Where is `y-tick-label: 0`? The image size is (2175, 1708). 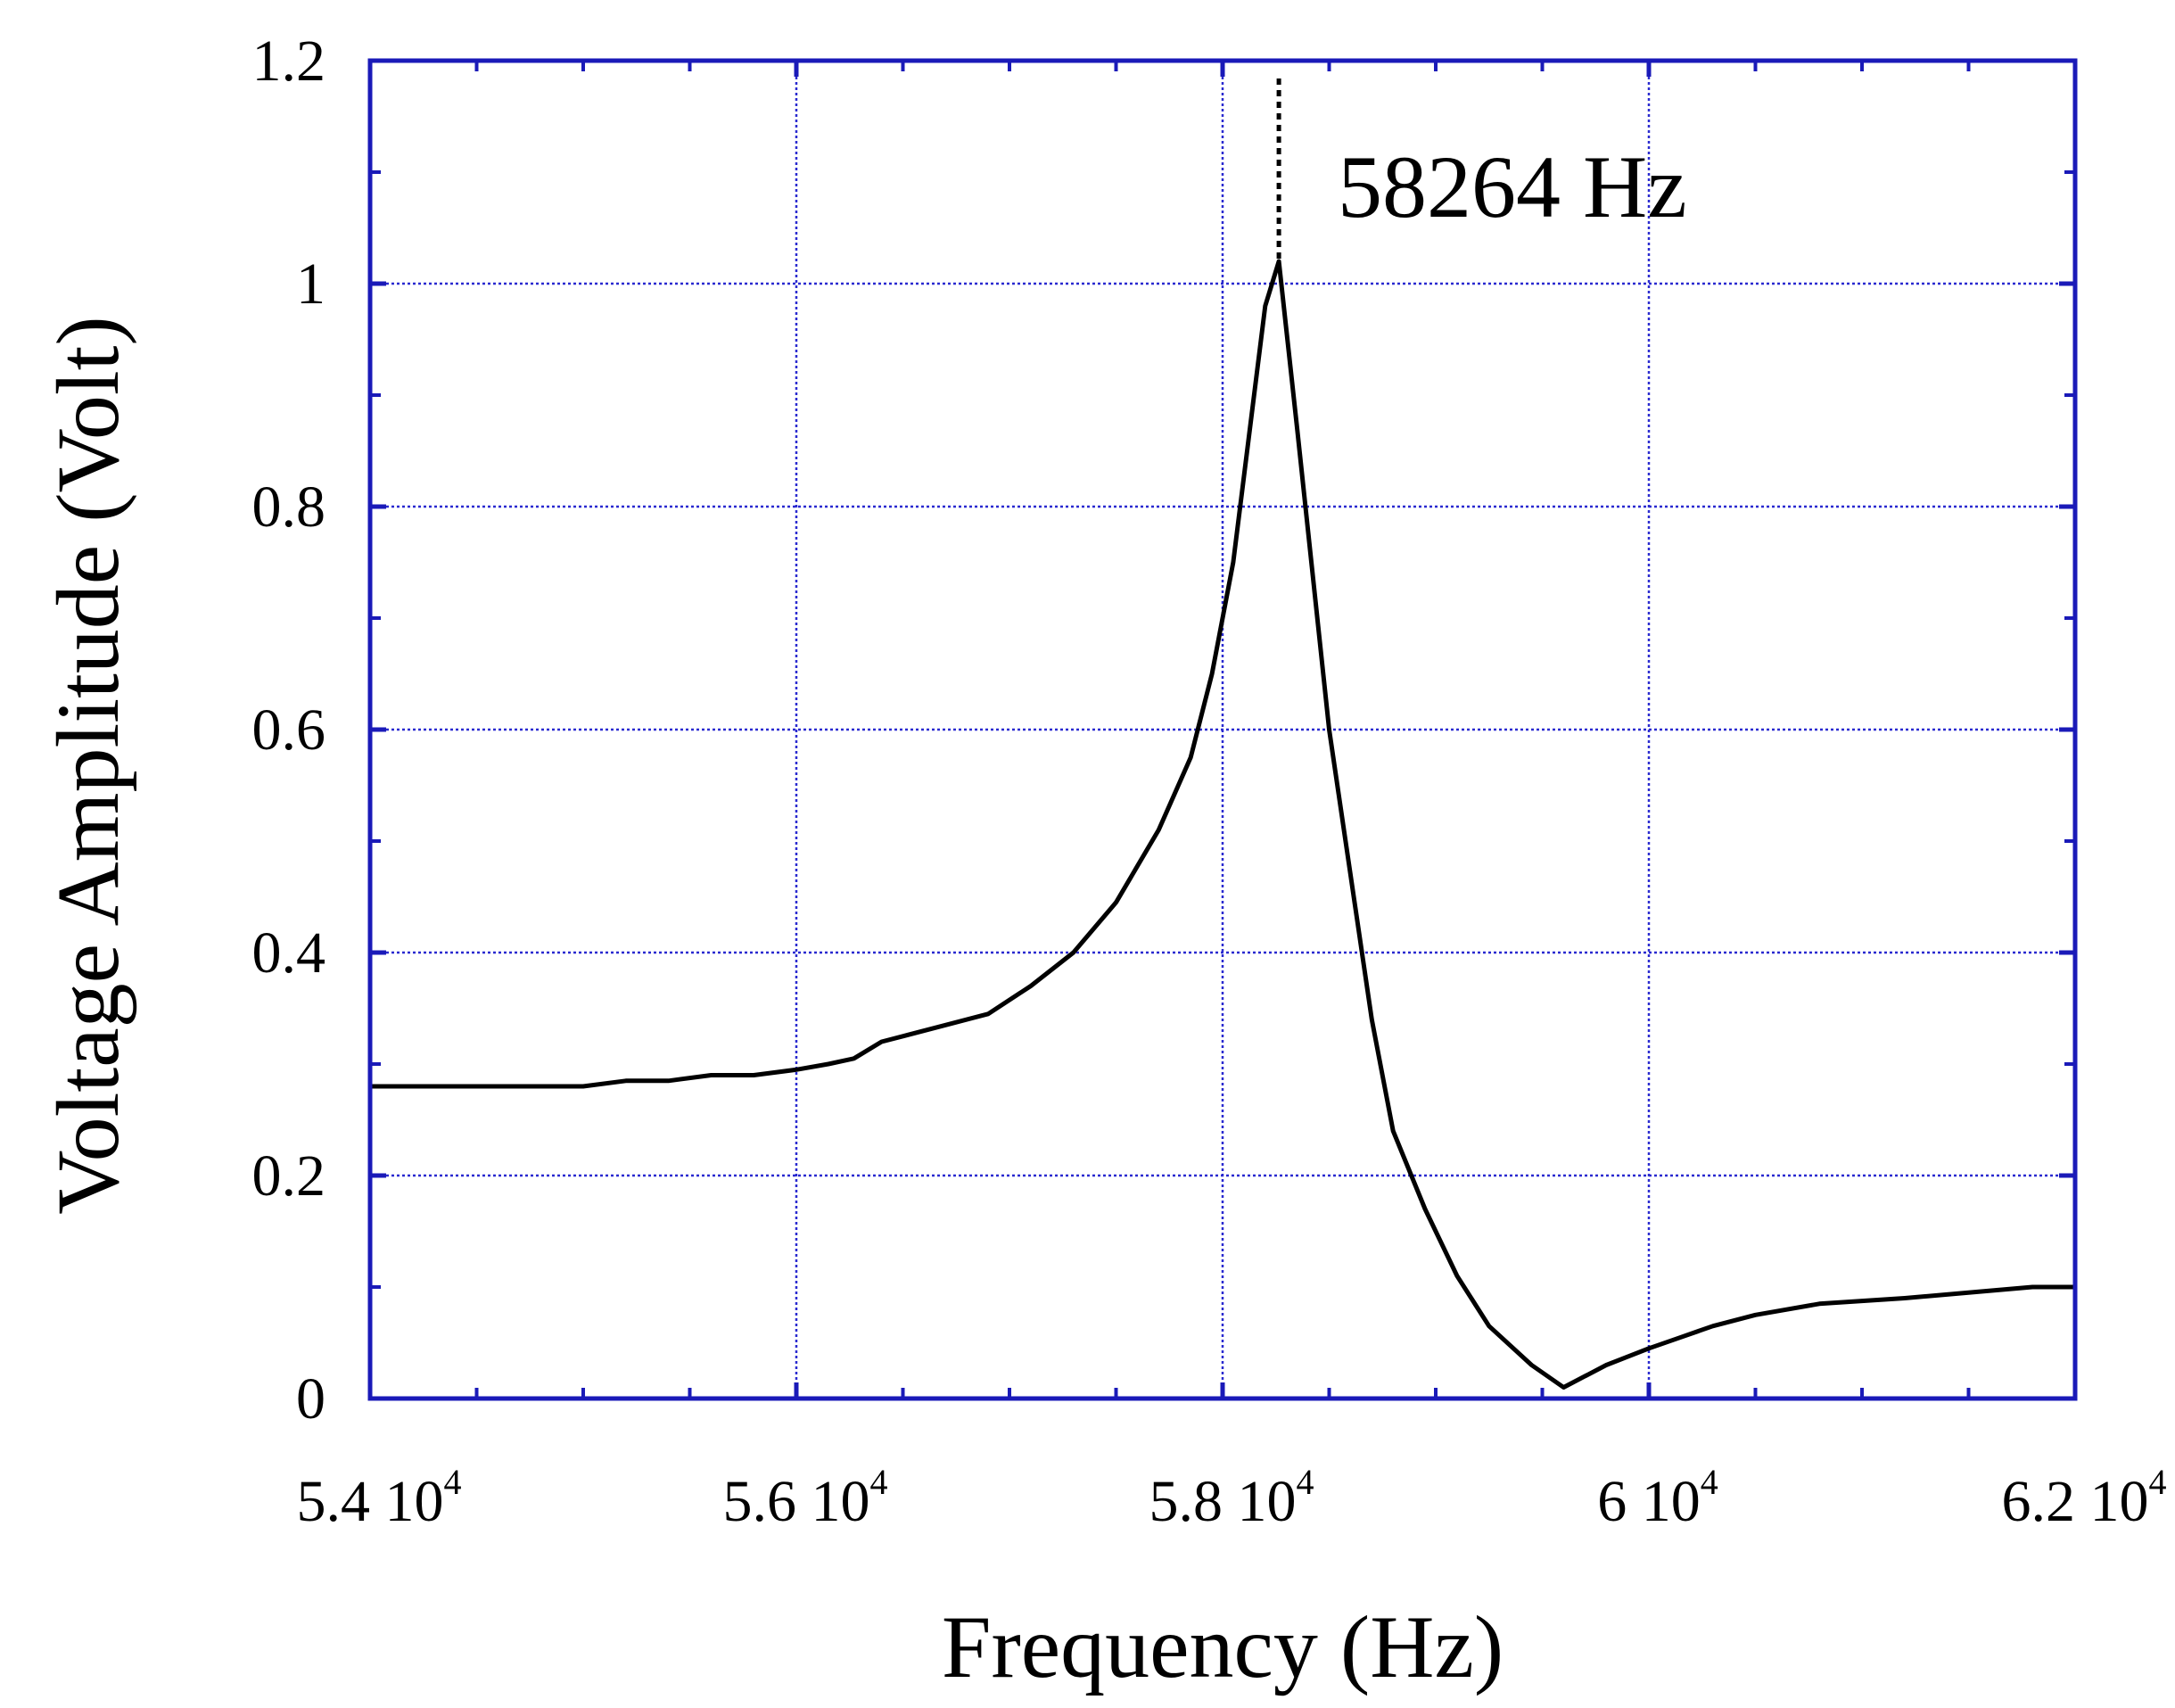
y-tick-label: 0 is located at coordinates (310, 1399).